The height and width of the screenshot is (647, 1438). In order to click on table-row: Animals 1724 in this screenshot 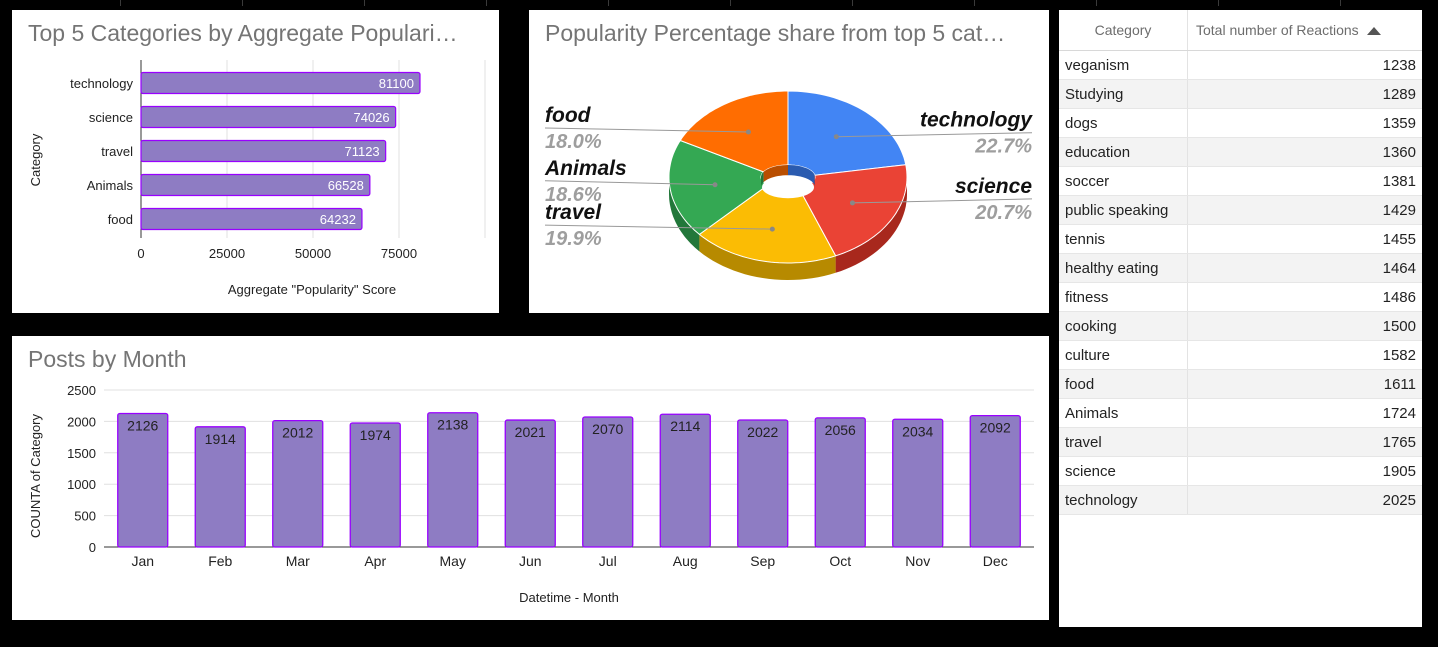, I will do `click(1240, 413)`.